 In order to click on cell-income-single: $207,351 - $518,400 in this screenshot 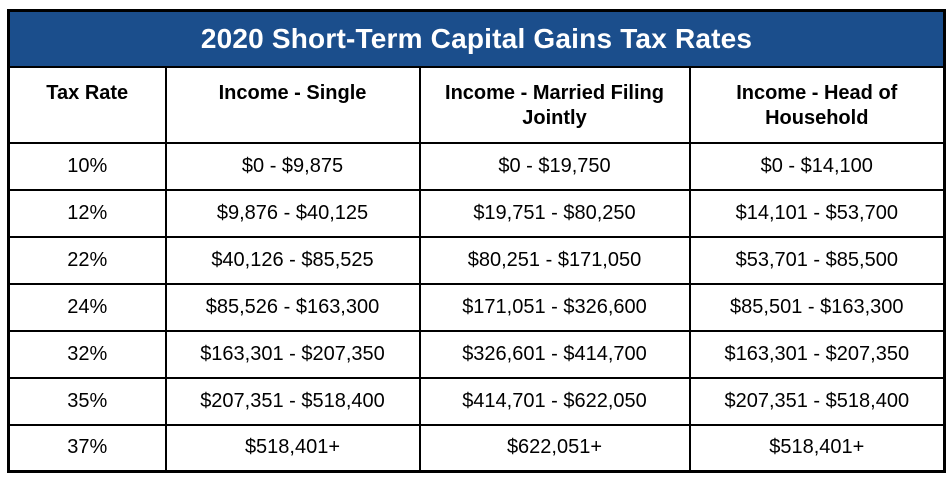, I will do `click(292, 401)`.